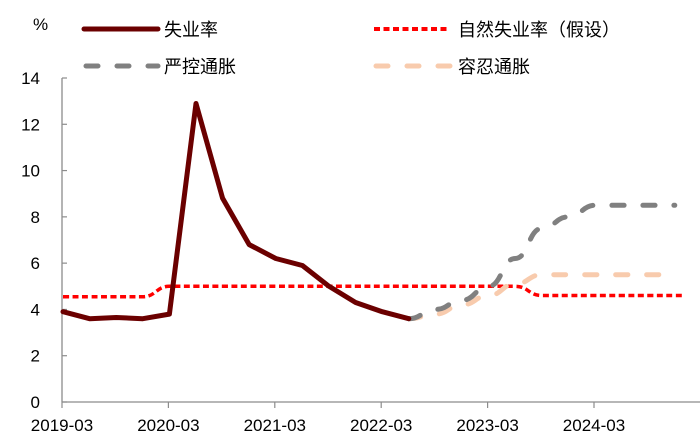  I want to click on y-tick-label: 10, so click(30, 171).